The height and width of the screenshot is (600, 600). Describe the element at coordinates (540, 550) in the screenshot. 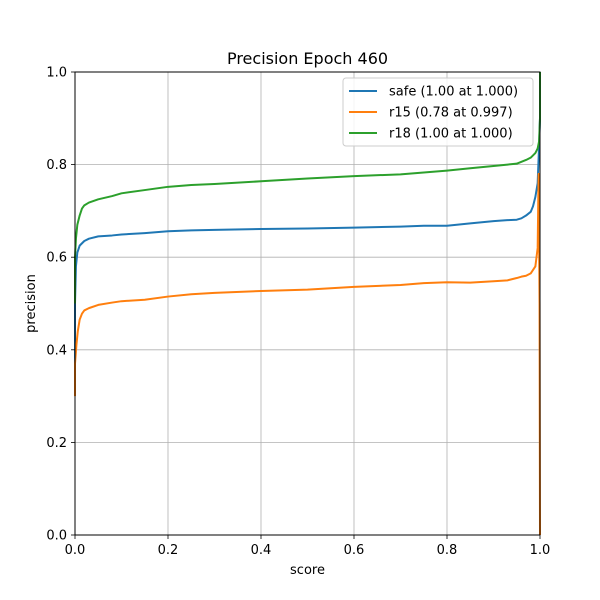

I see `x-tick-label: 1.0` at that location.